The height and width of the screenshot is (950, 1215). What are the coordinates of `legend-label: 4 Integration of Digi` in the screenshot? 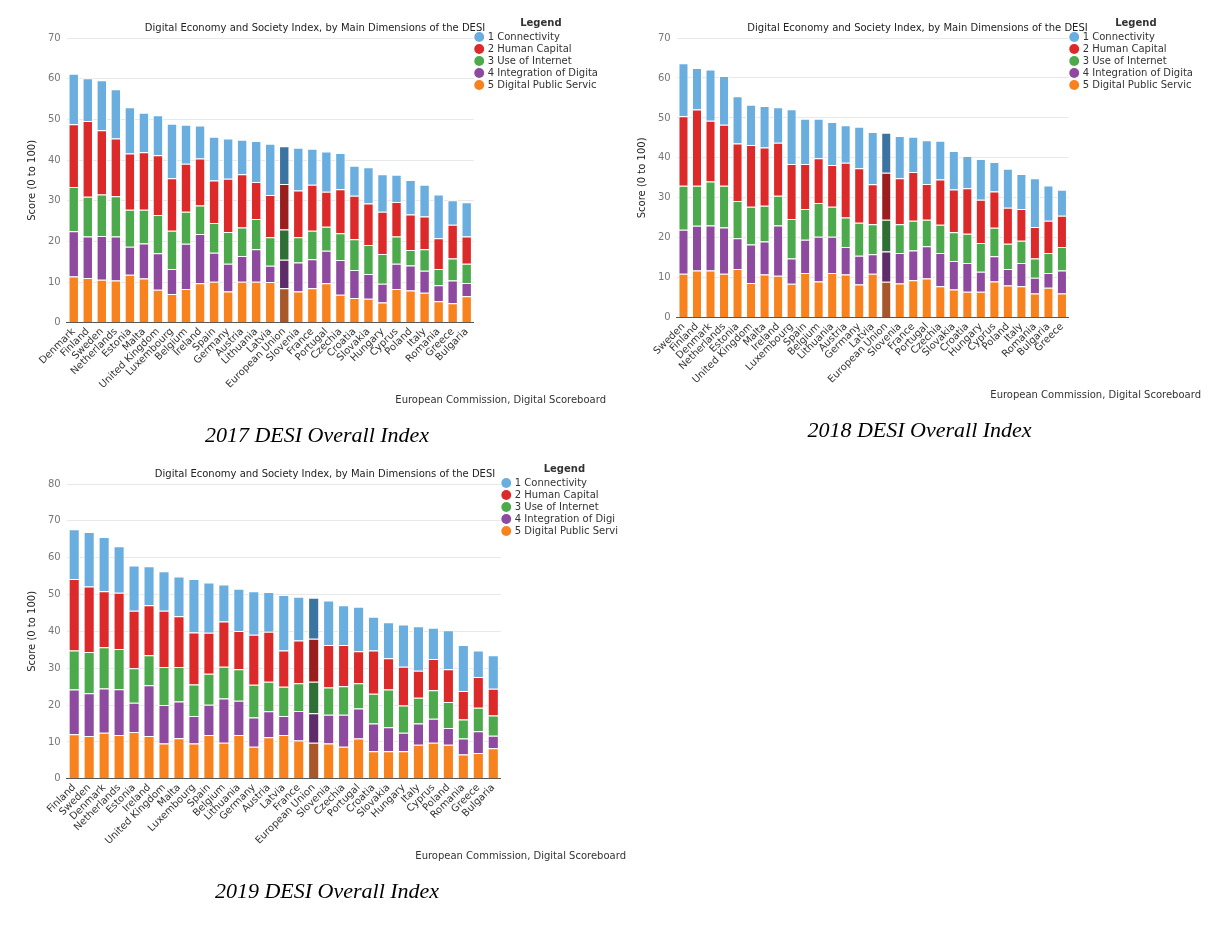 It's located at (565, 518).